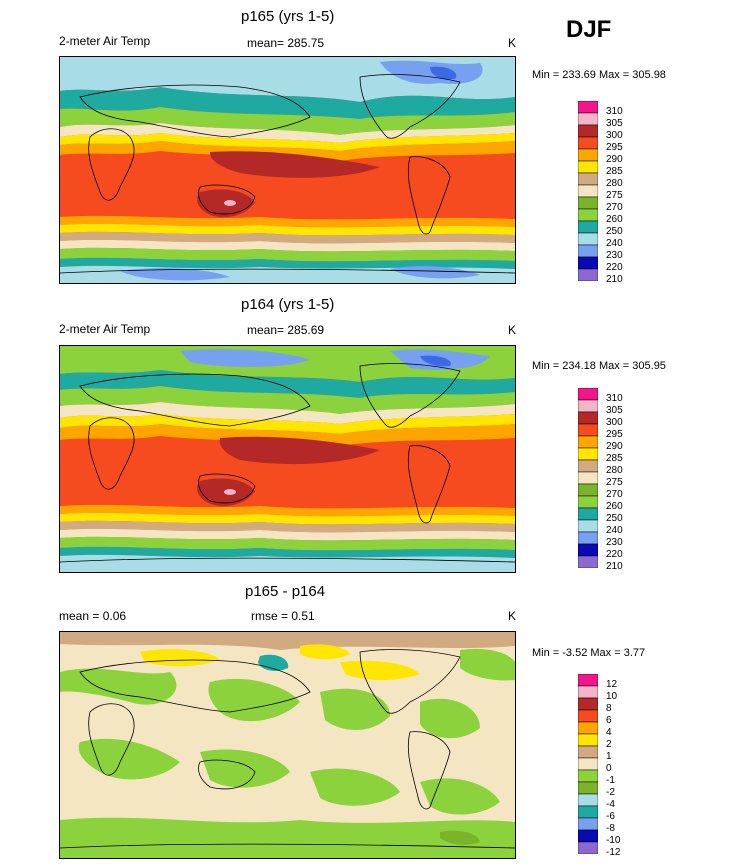 This screenshot has width=732, height=865. Describe the element at coordinates (512, 43) in the screenshot. I see `panel-1-units: K` at that location.